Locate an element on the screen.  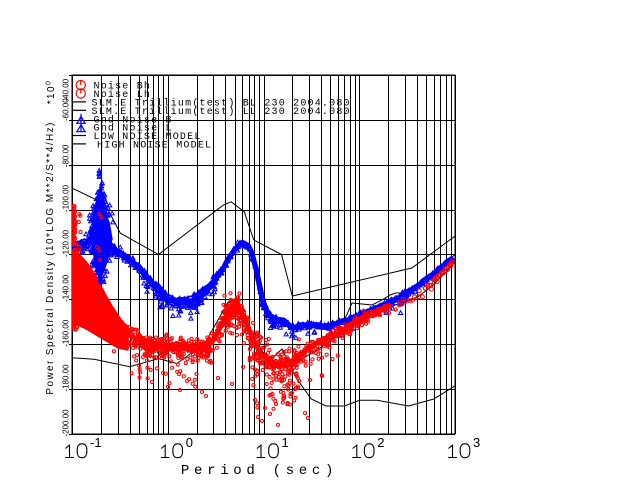
svg-text: Gnd Noise B is located at coordinates (133, 120).